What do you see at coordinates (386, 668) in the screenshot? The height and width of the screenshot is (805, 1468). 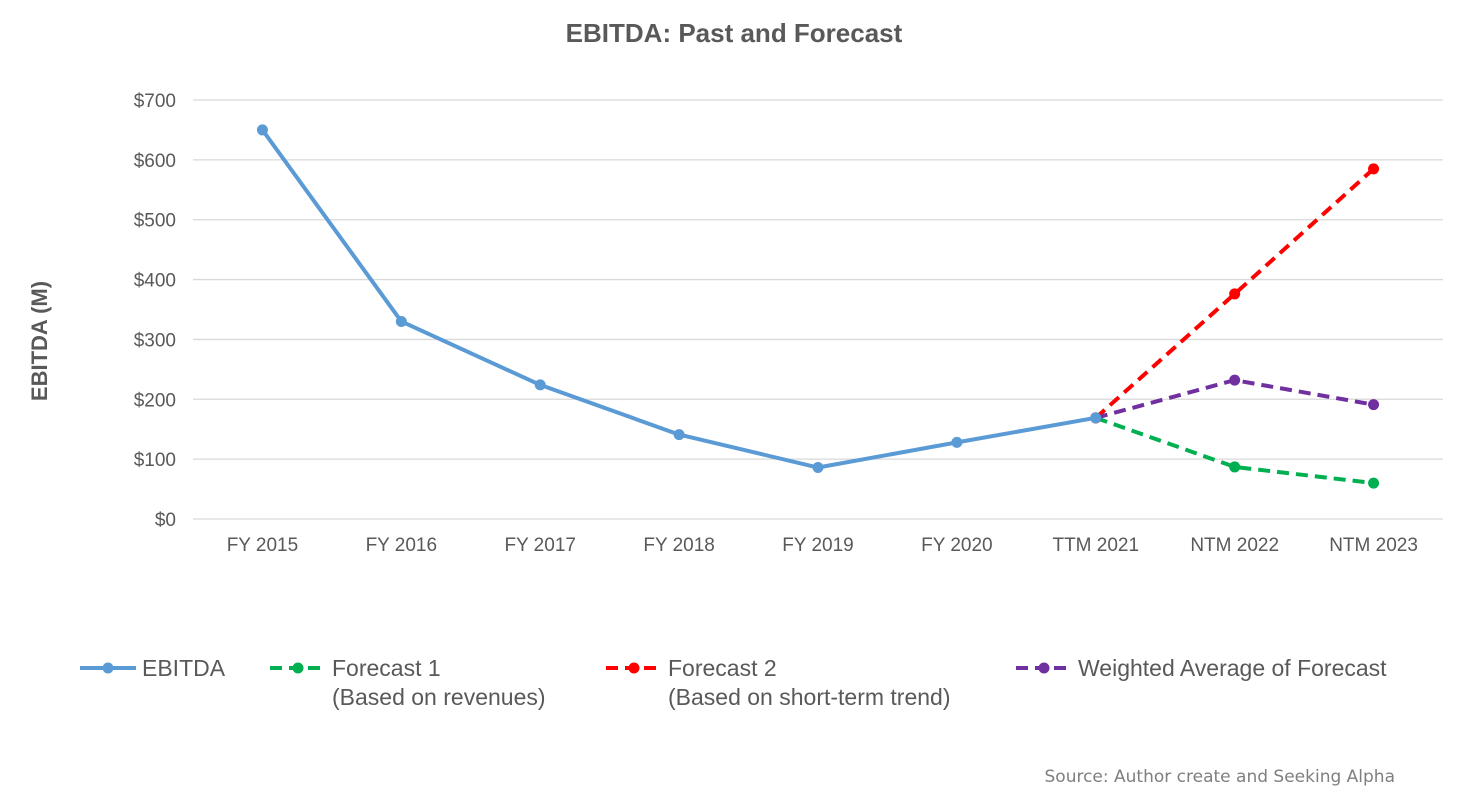 I see `legend-label: Forecast 1` at bounding box center [386, 668].